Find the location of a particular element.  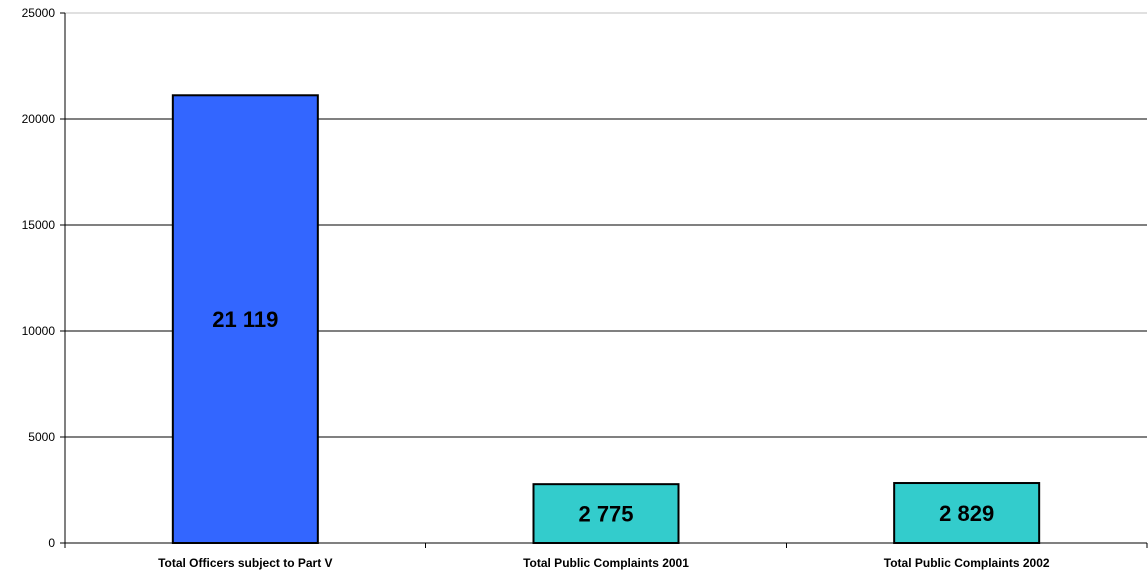

y-axis-ticks: 0 5000 10000 15000 20000 25000 is located at coordinates (43, 278).